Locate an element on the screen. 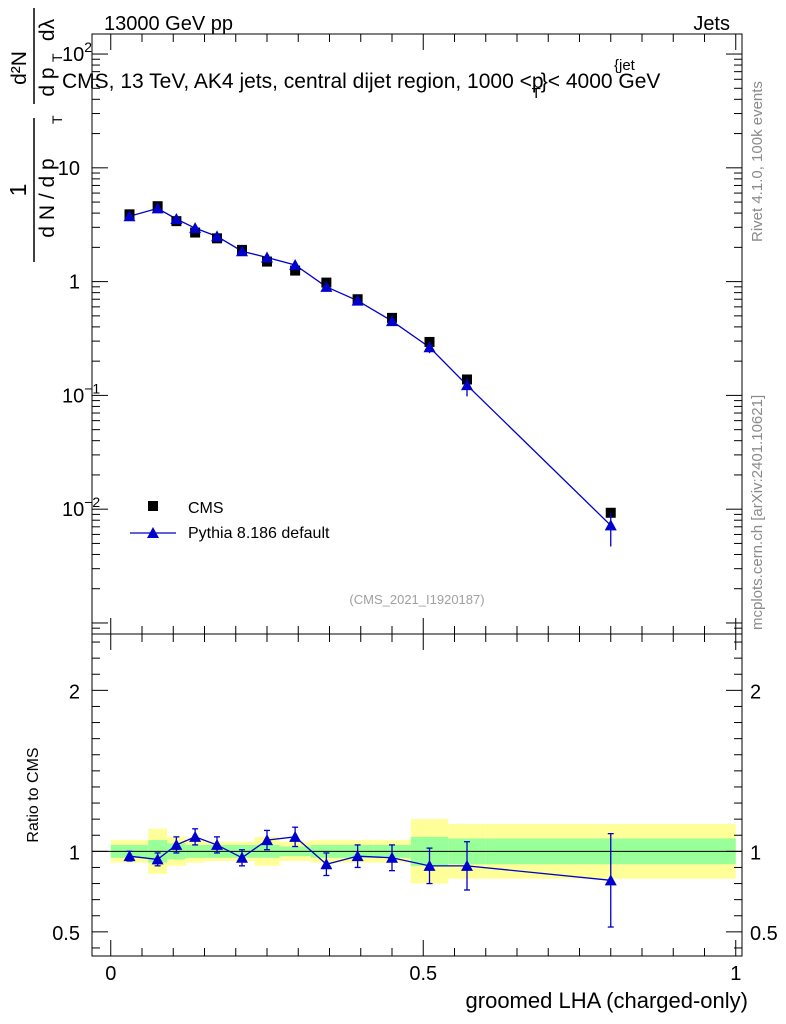 The image size is (786, 1024). legend-pythia-marker is located at coordinates (153, 532).